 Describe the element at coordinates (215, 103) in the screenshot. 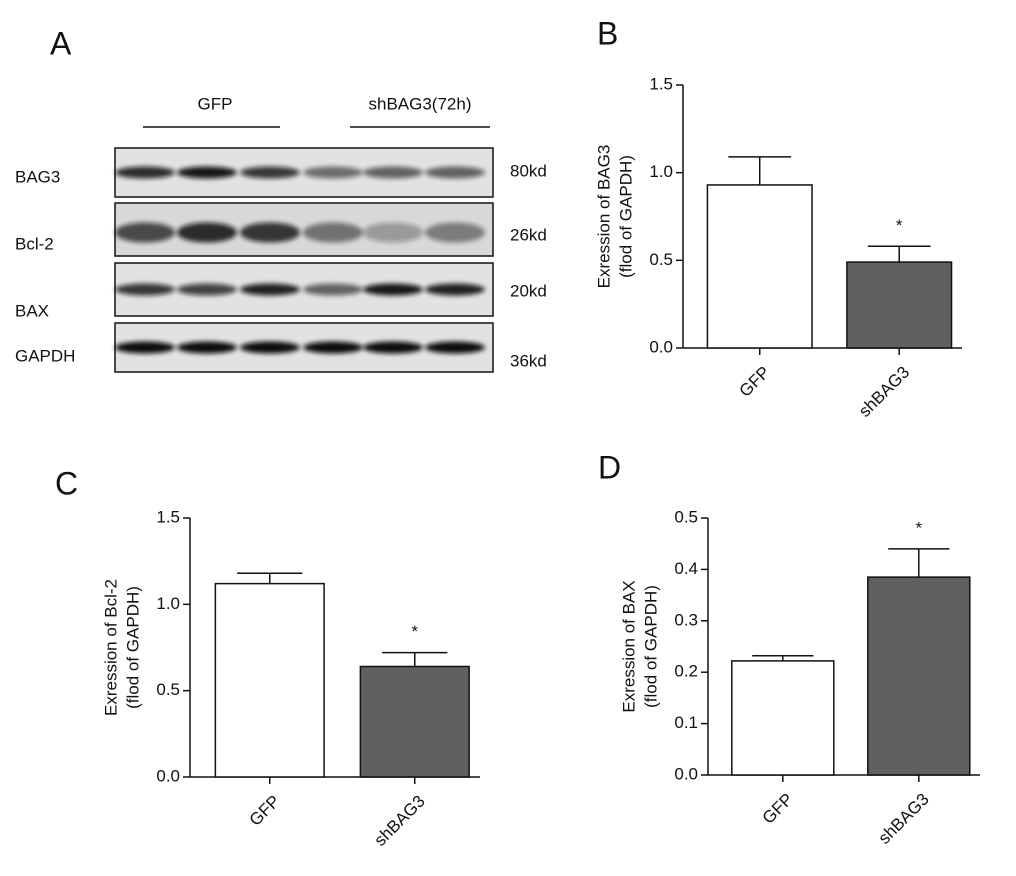

I see `group-label: GFP` at that location.